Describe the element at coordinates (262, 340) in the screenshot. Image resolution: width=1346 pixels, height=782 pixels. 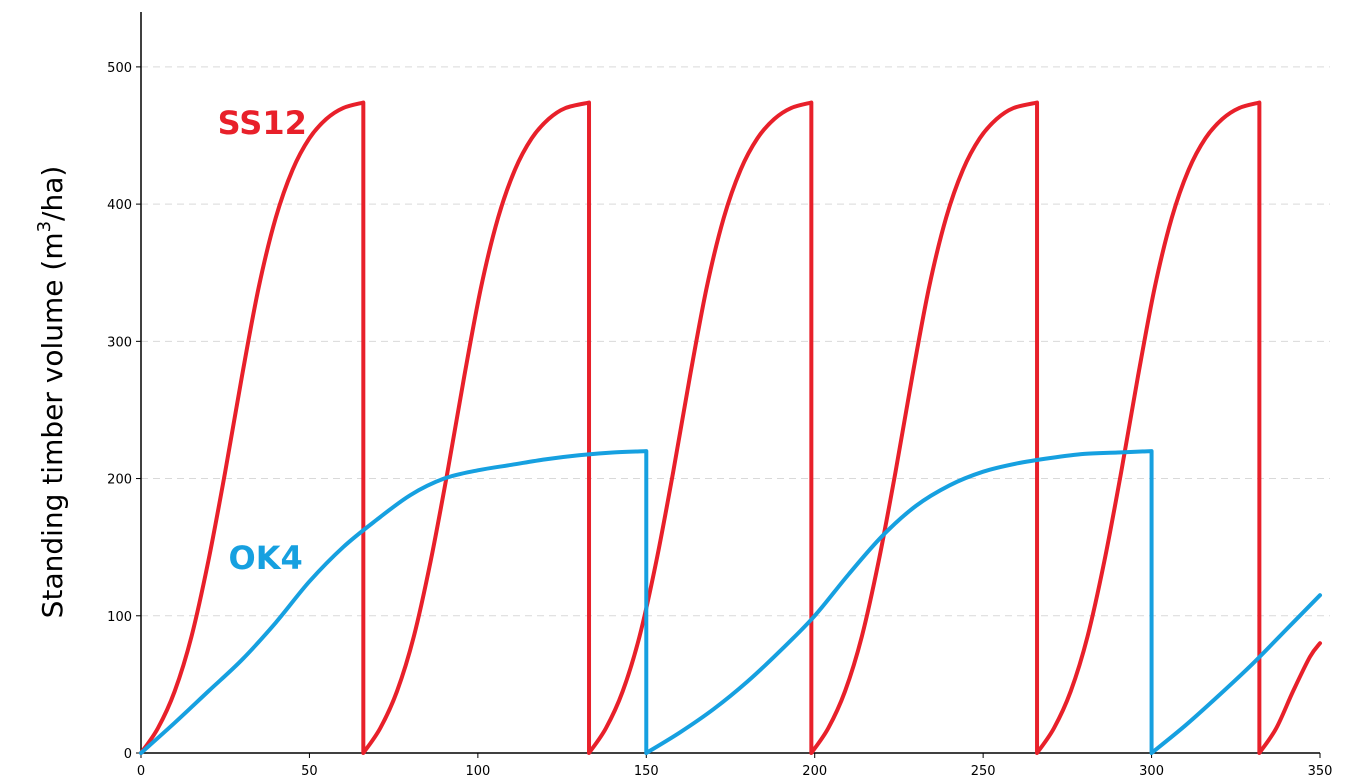
I see `series-annotations: SS12 OK4` at that location.